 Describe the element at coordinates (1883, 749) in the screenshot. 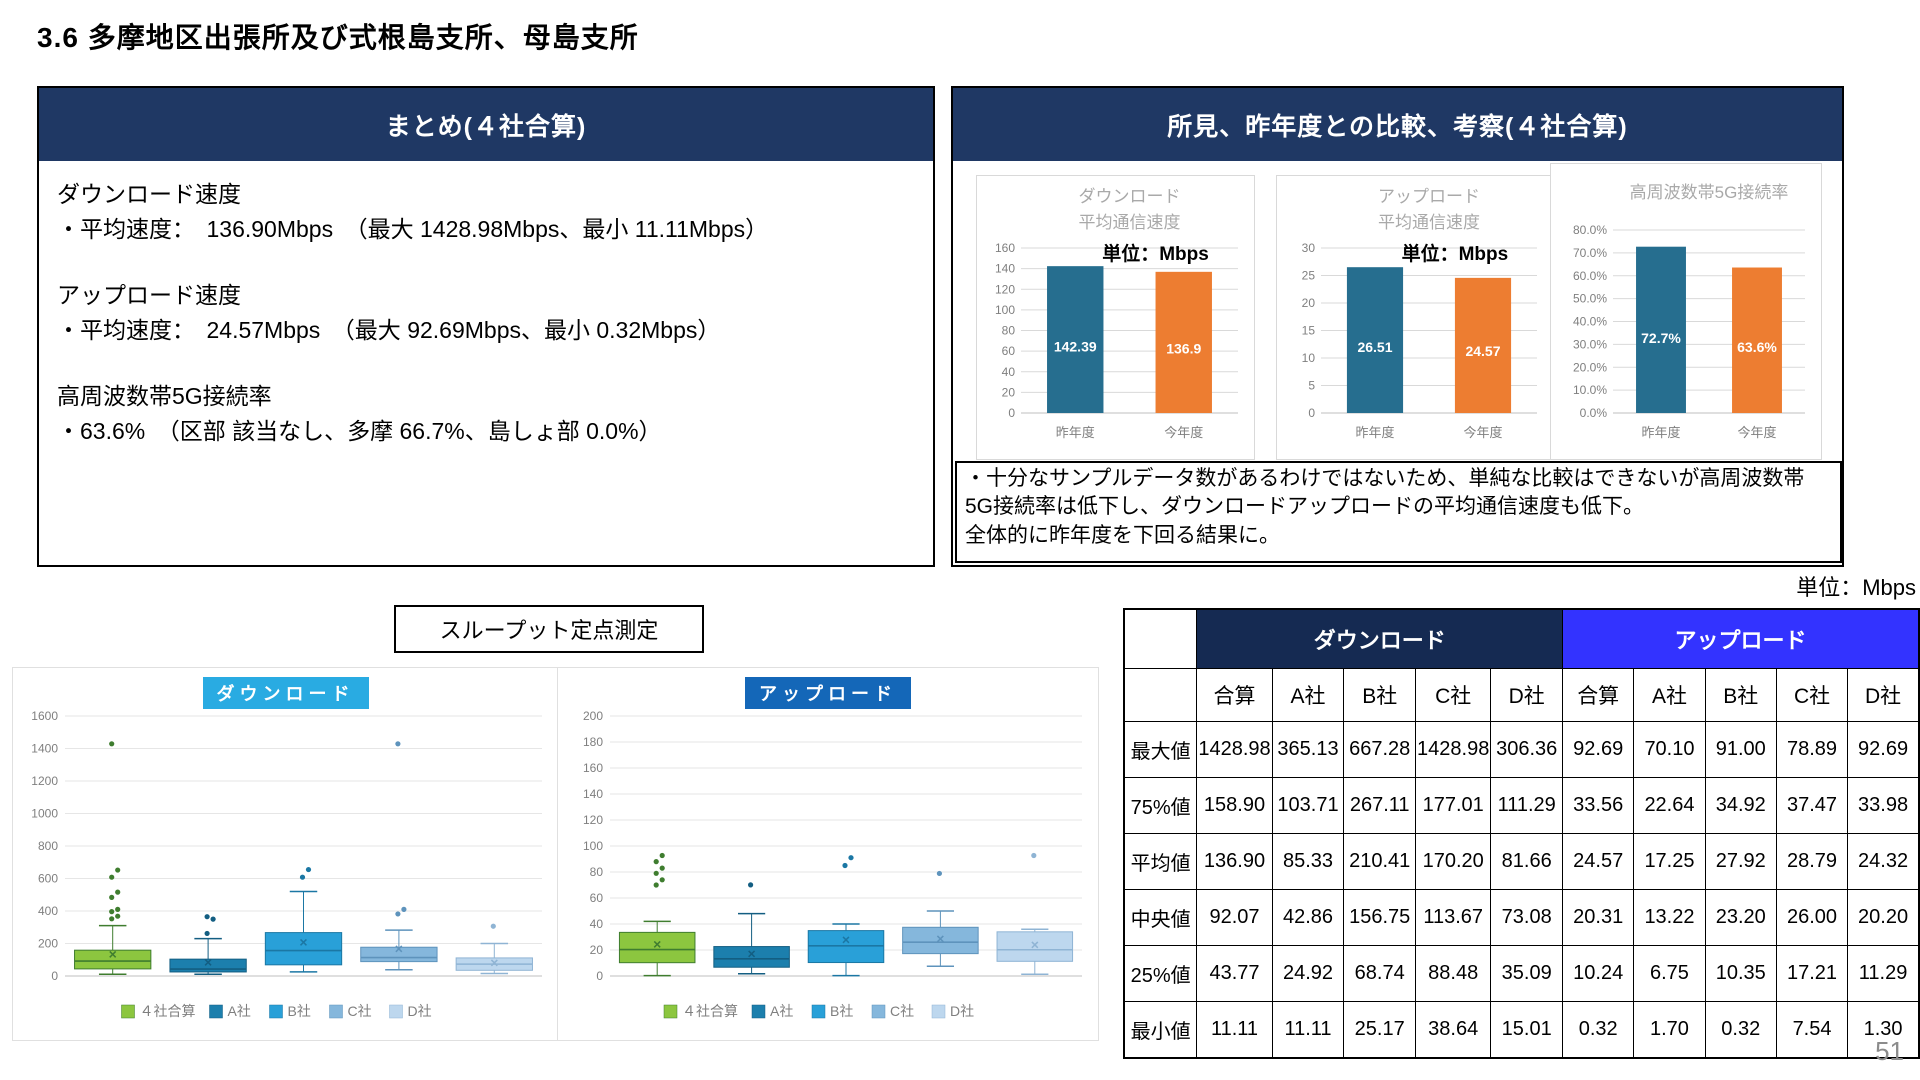

I see `stats-cell: 92.69` at that location.